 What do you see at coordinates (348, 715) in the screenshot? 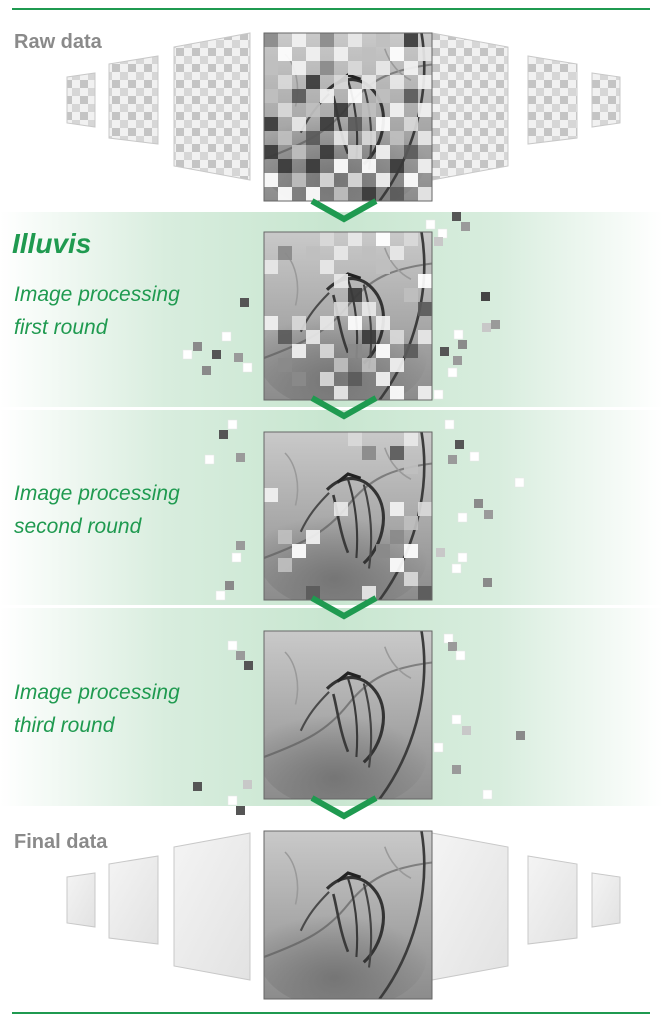
I see `round-3-image` at bounding box center [348, 715].